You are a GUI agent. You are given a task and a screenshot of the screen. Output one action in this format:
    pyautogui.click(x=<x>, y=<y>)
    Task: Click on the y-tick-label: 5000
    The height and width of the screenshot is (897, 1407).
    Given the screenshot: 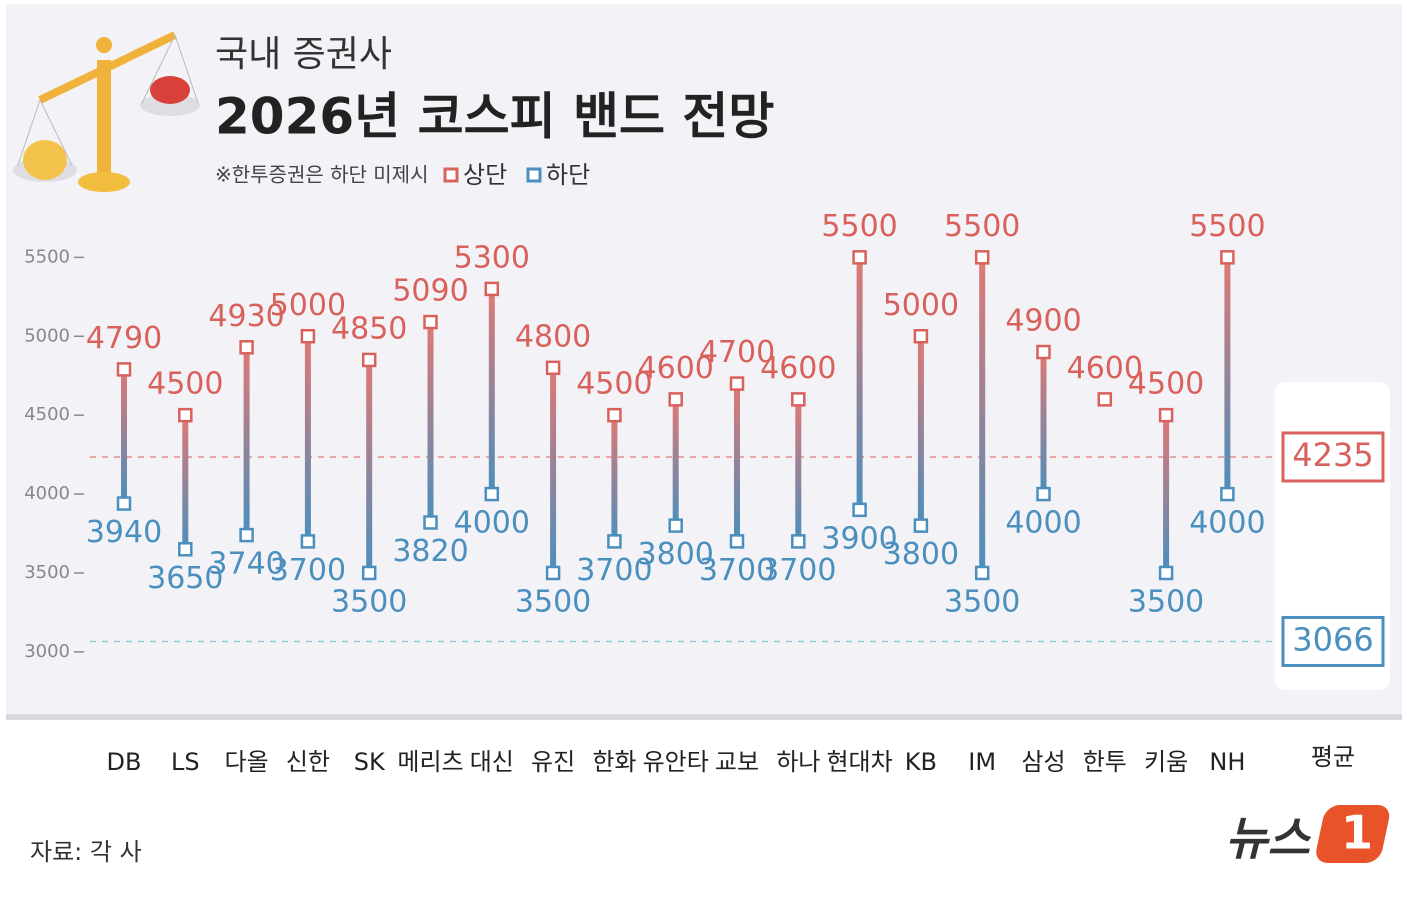 What is the action you would take?
    pyautogui.click(x=47, y=335)
    